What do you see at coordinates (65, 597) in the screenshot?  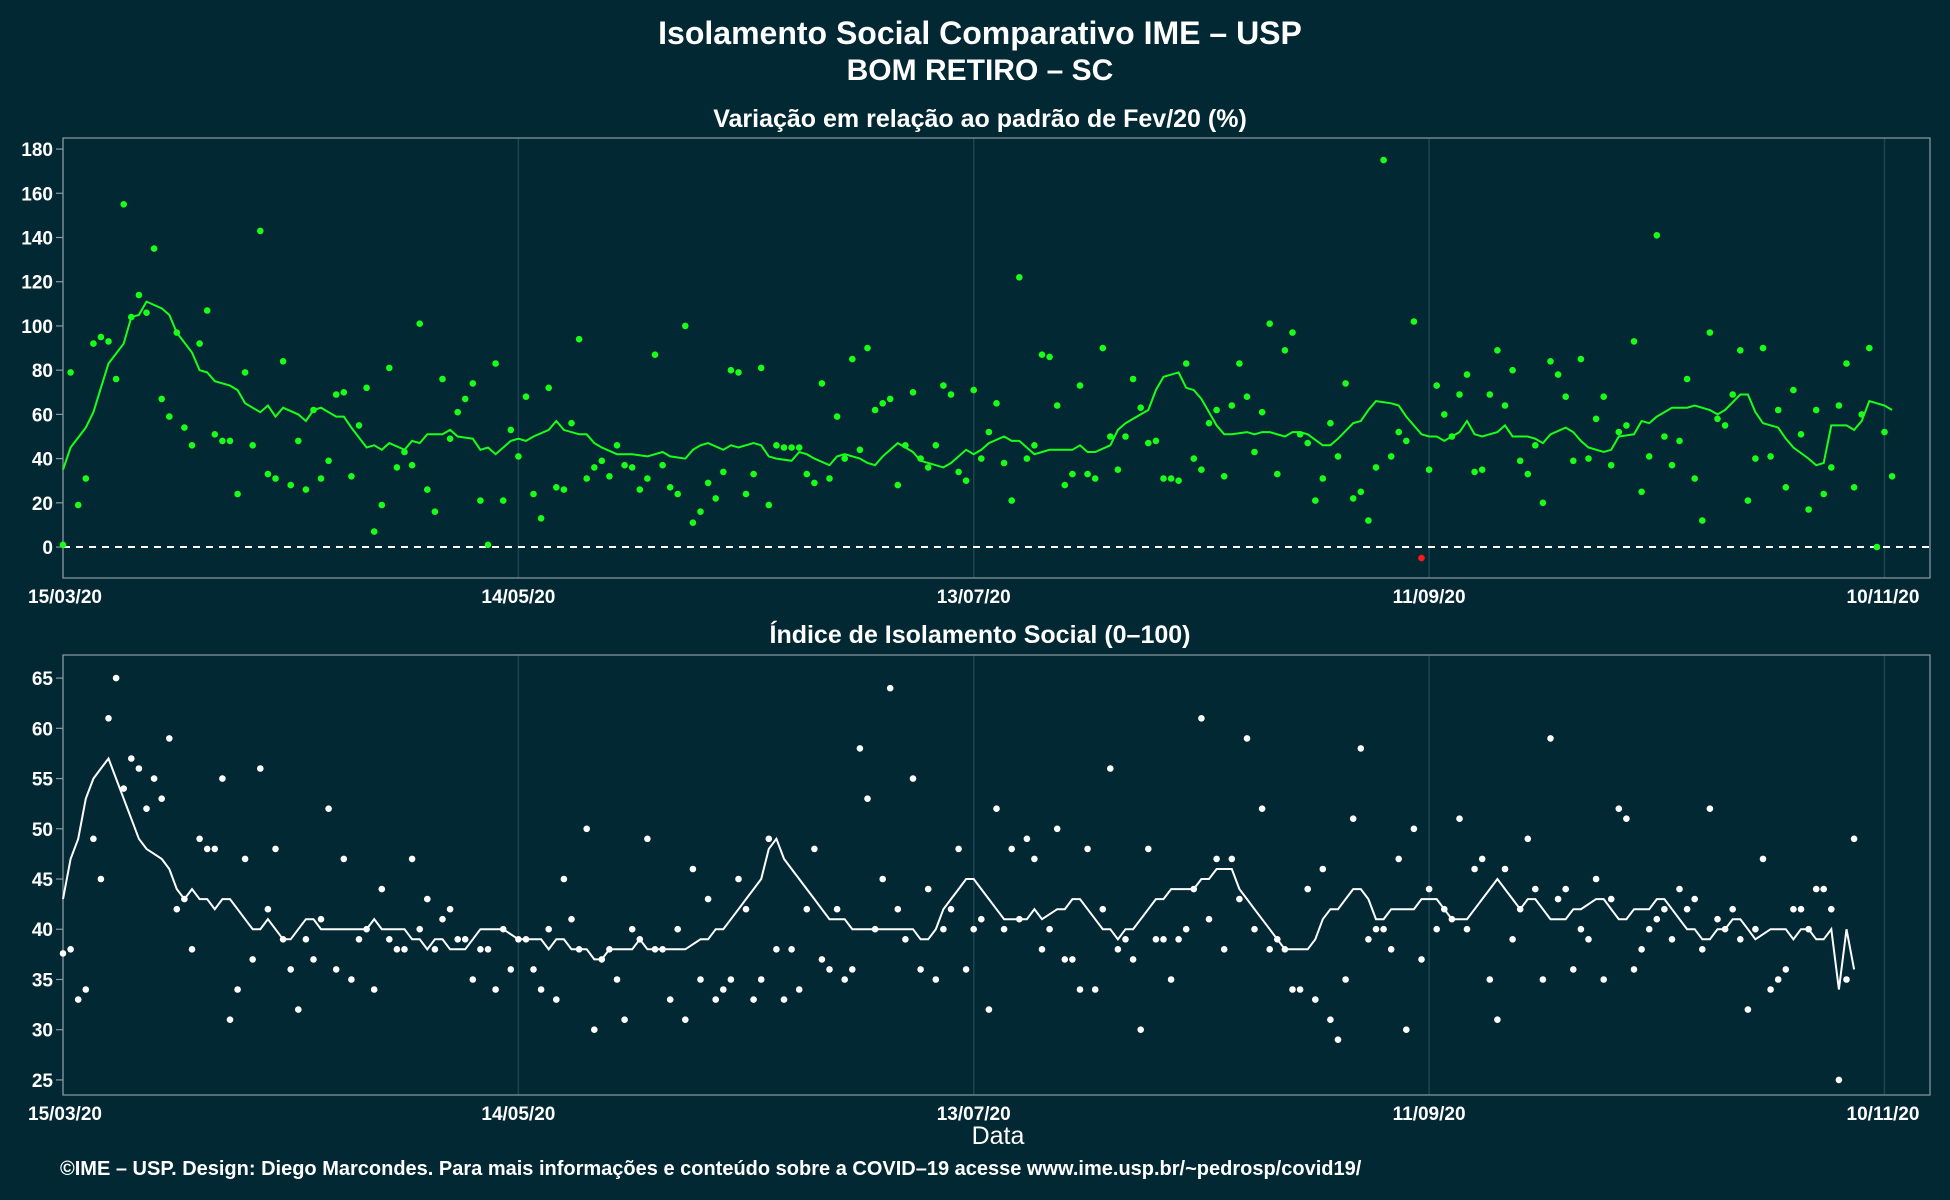 I see `x-tick-label: 15/03/20` at bounding box center [65, 597].